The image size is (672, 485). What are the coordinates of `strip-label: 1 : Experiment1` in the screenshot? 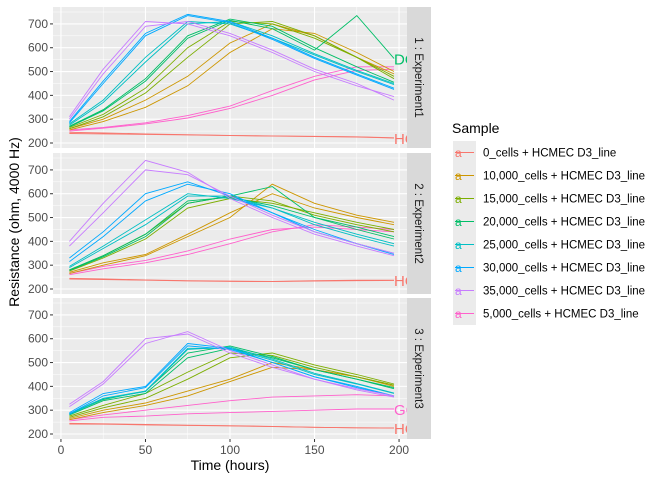 It's located at (418, 77).